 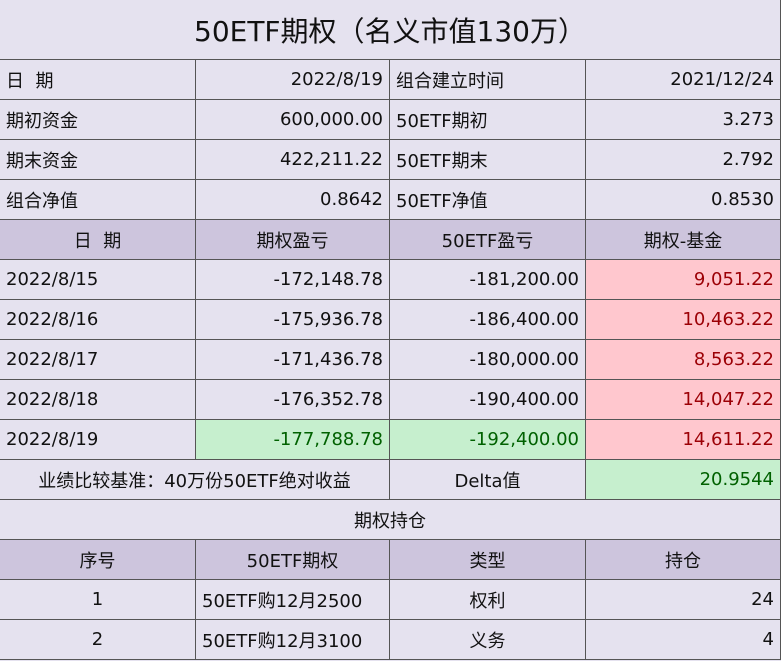 I want to click on position-cell: 义务, so click(x=488, y=640).